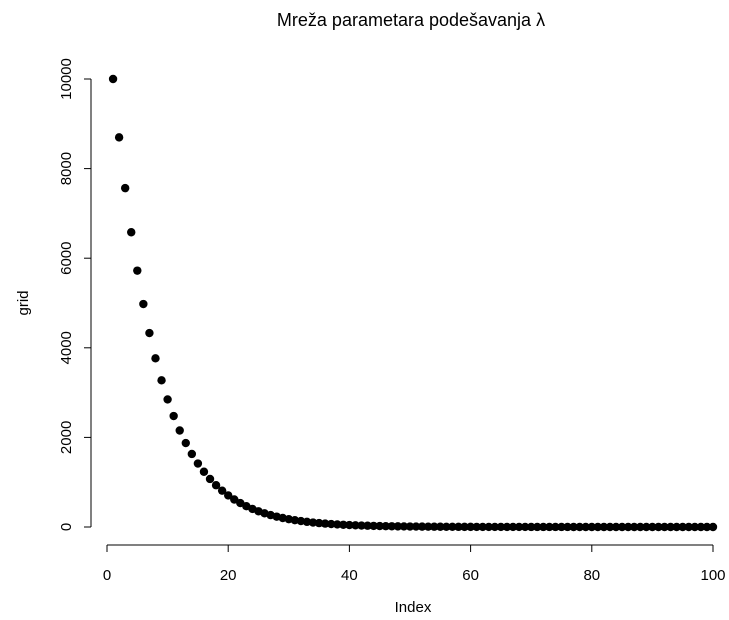 The height and width of the screenshot is (620, 729). What do you see at coordinates (66, 258) in the screenshot?
I see `y-tick-label: 6000` at bounding box center [66, 258].